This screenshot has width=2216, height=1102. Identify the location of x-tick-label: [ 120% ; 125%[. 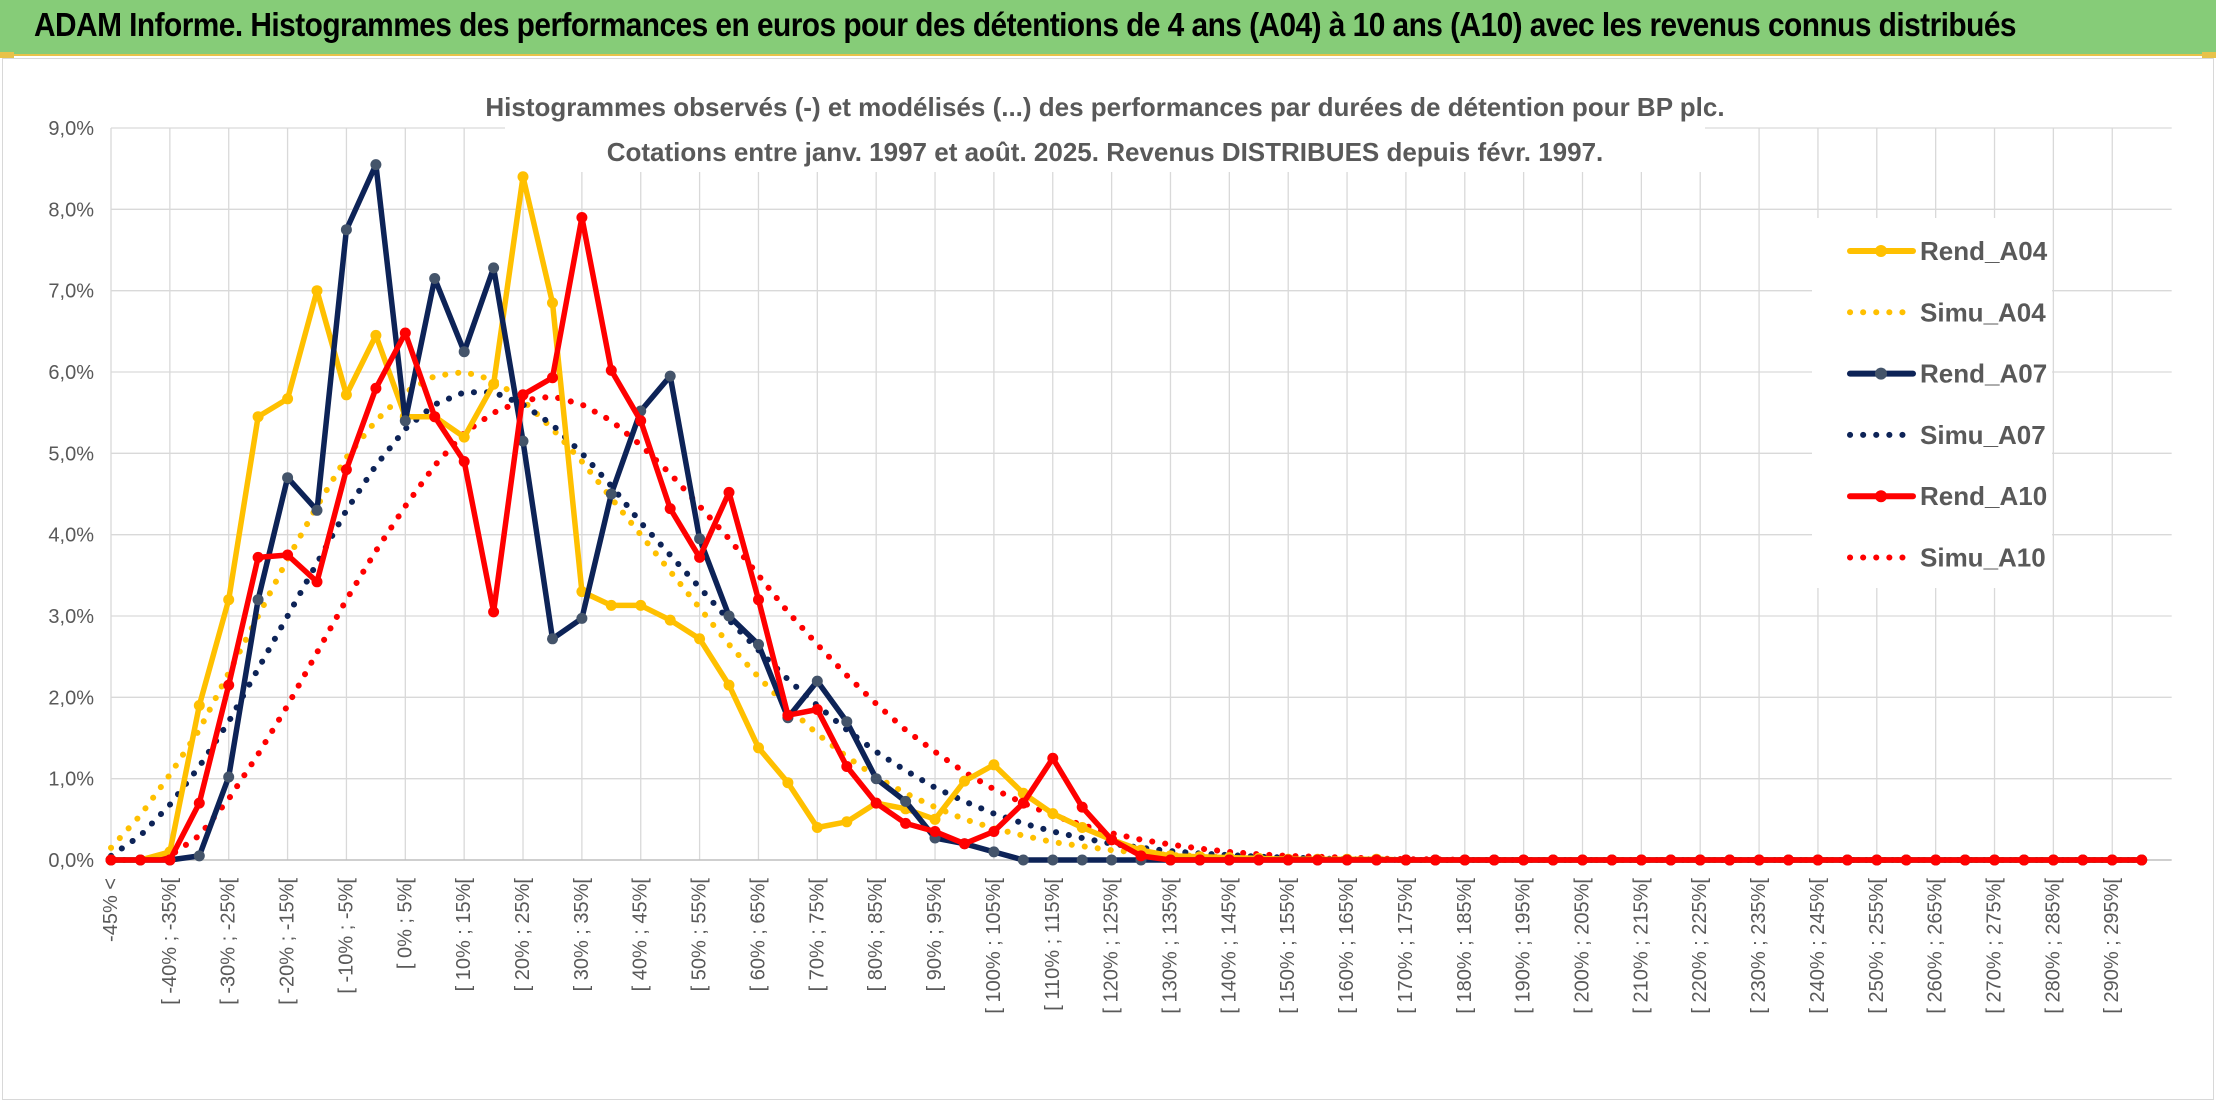
(1112, 946).